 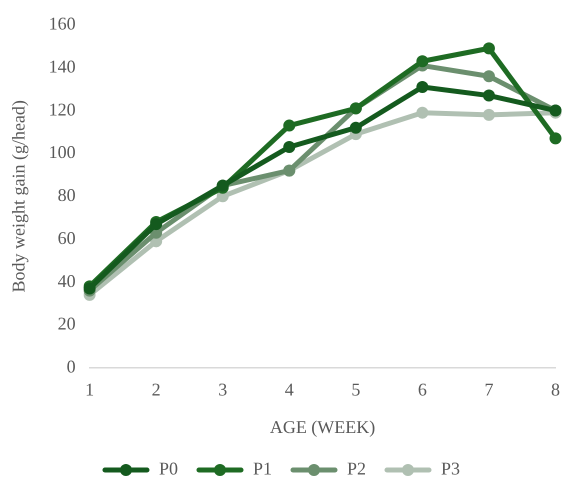 I want to click on legend-label: P2, so click(x=356, y=468).